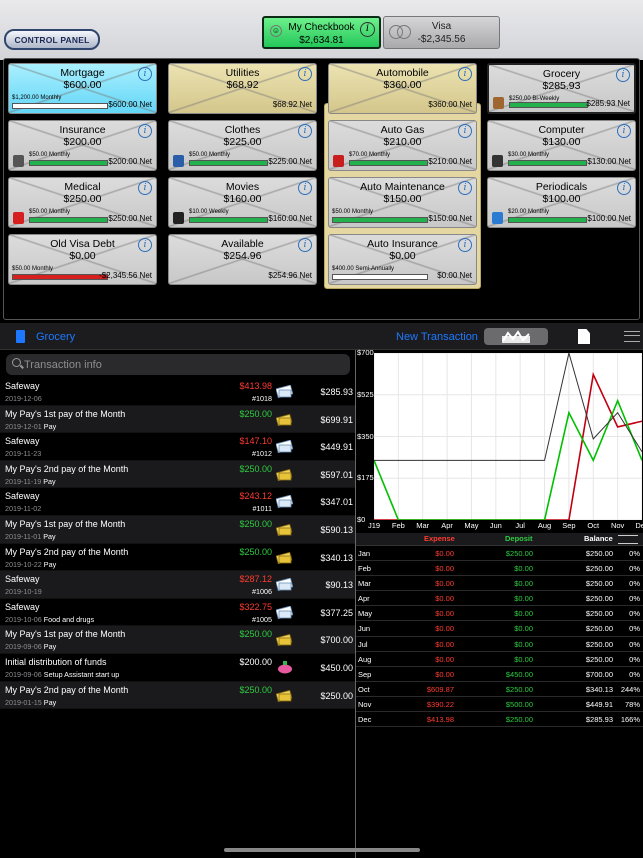 The height and width of the screenshot is (858, 643). What do you see at coordinates (364, 629) in the screenshot?
I see `stats-month: Jun` at bounding box center [364, 629].